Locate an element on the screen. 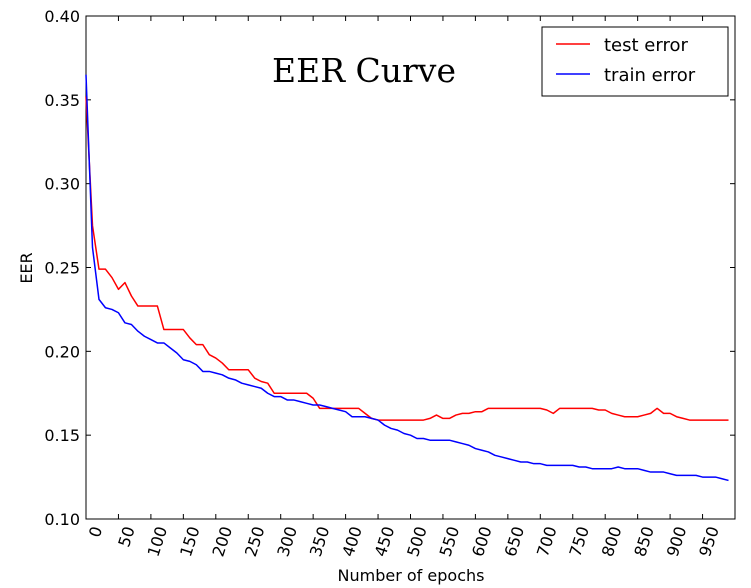 The width and height of the screenshot is (751, 588). legend-label-train-error: train error is located at coordinates (650, 75).